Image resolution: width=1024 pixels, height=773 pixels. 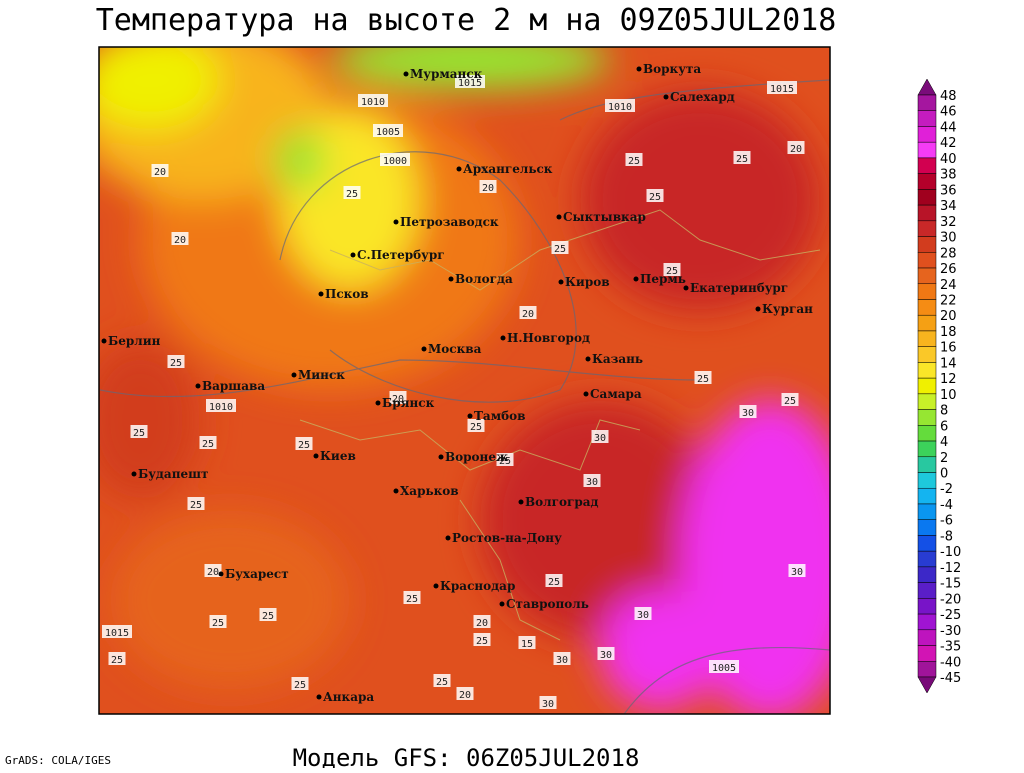 I want to click on colorbar-label: -10, so click(x=950, y=552).